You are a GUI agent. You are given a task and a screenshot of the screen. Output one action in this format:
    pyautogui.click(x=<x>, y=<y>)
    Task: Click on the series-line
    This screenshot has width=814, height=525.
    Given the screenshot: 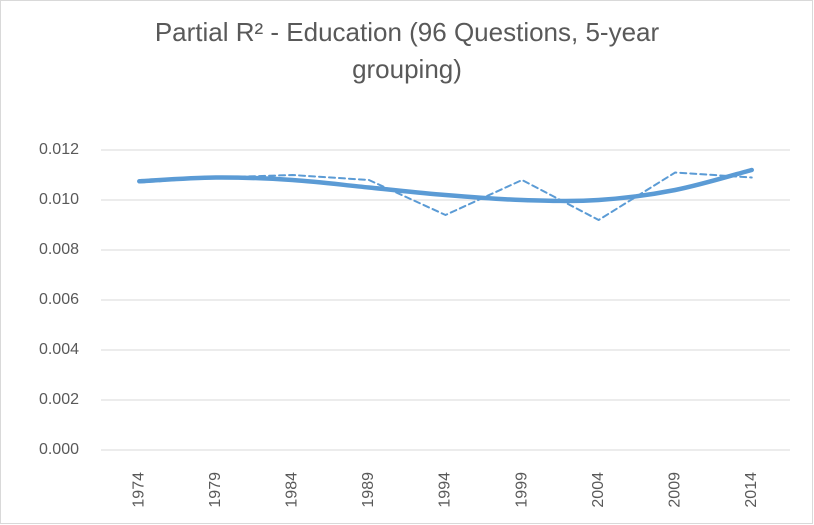 What is the action you would take?
    pyautogui.click(x=445, y=185)
    